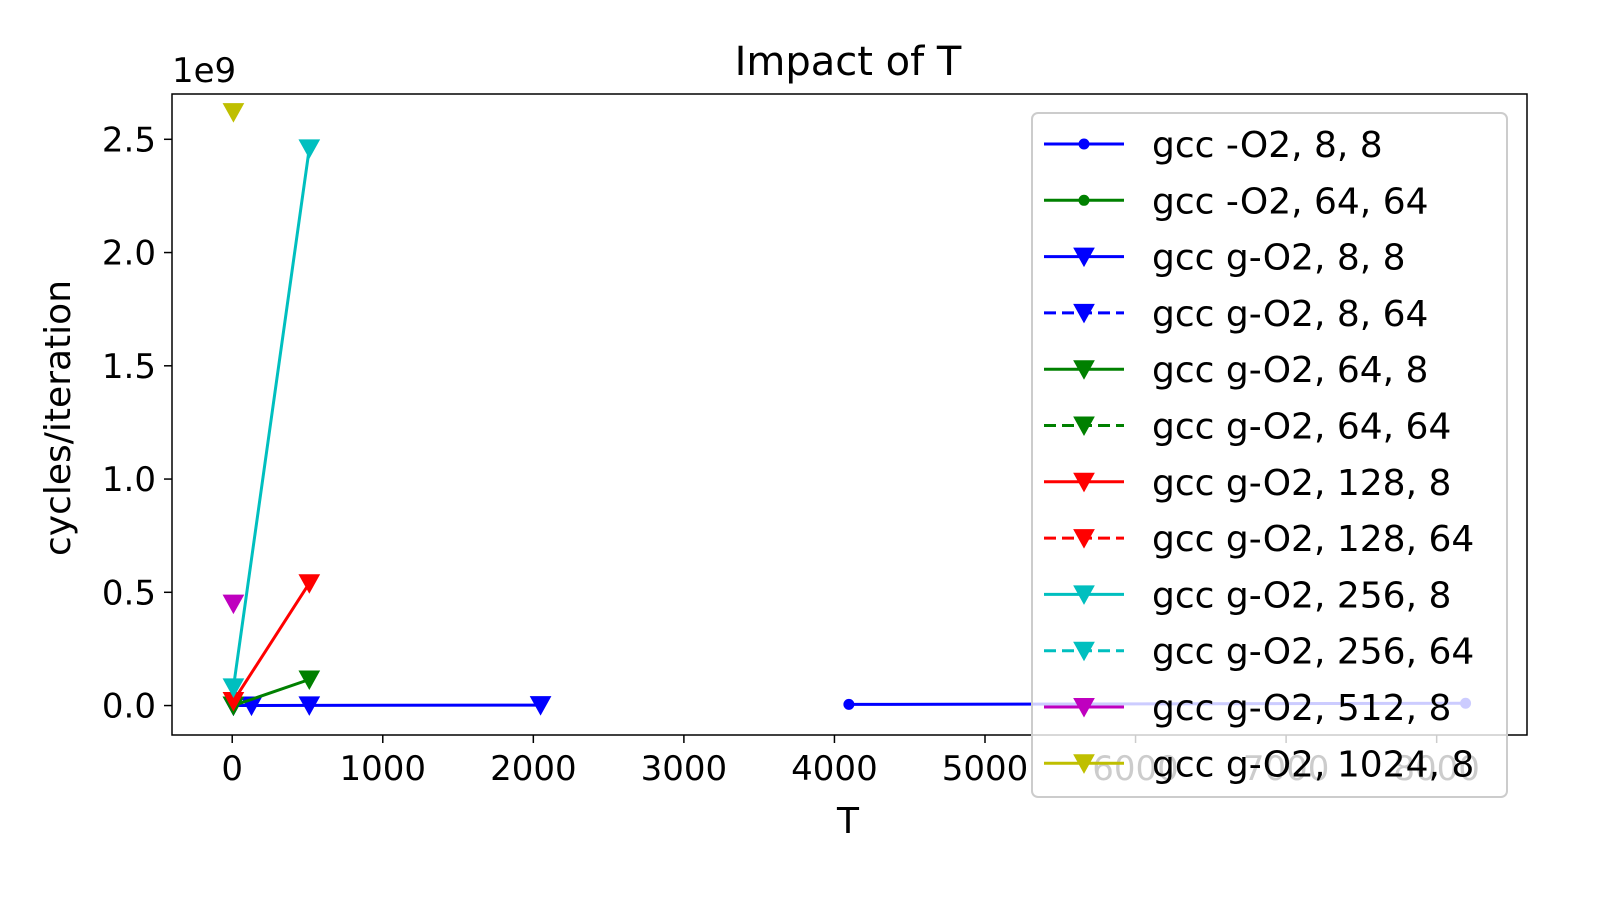 The width and height of the screenshot is (1600, 900). I want to click on chart-title: Impact of T, so click(848, 62).